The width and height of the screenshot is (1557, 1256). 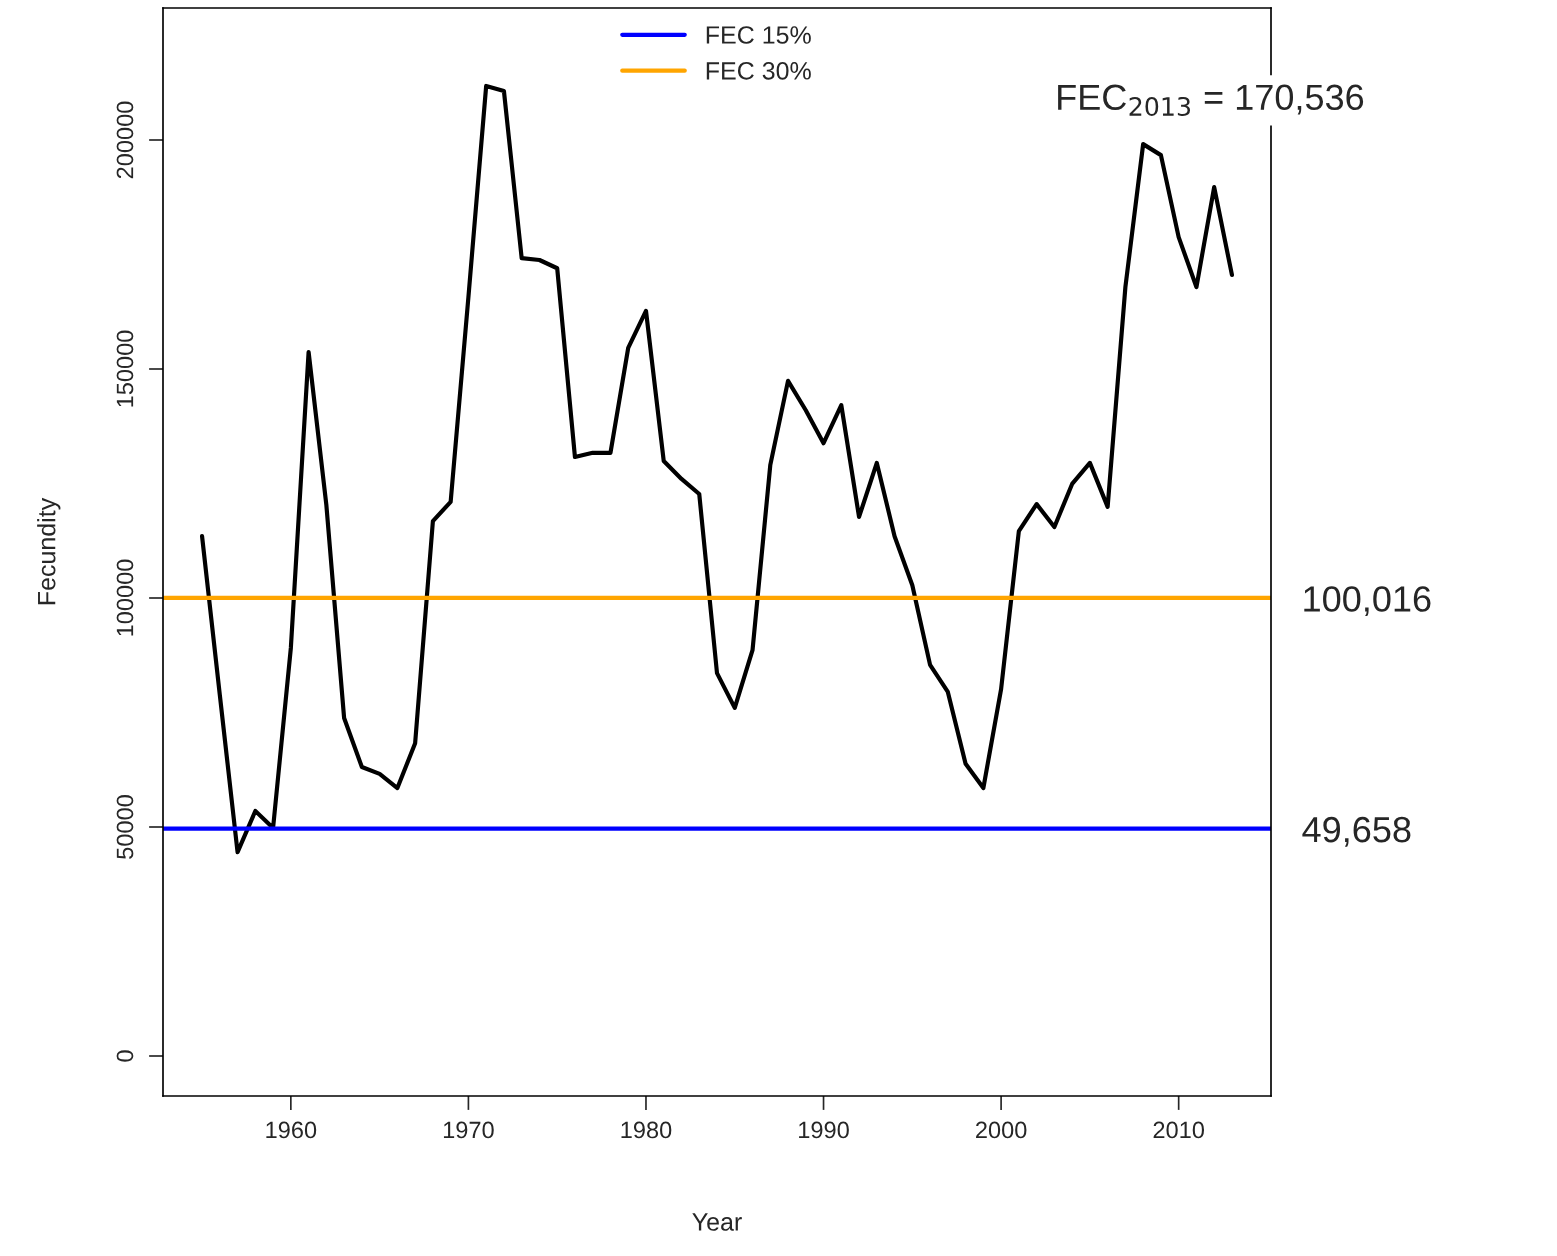 What do you see at coordinates (646, 1130) in the screenshot?
I see `x-tick-label: 1980` at bounding box center [646, 1130].